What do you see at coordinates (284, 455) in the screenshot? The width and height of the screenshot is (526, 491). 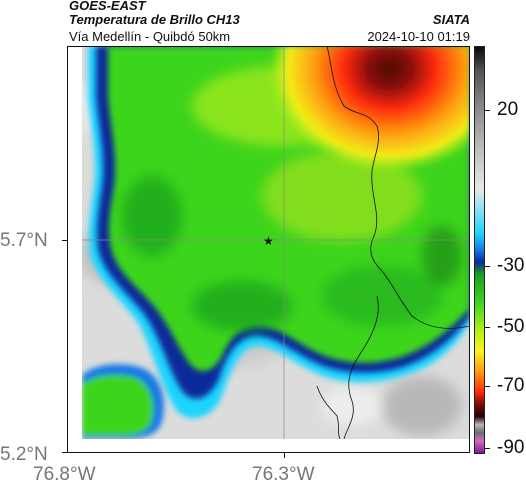 I see `lon-tick-mark` at bounding box center [284, 455].